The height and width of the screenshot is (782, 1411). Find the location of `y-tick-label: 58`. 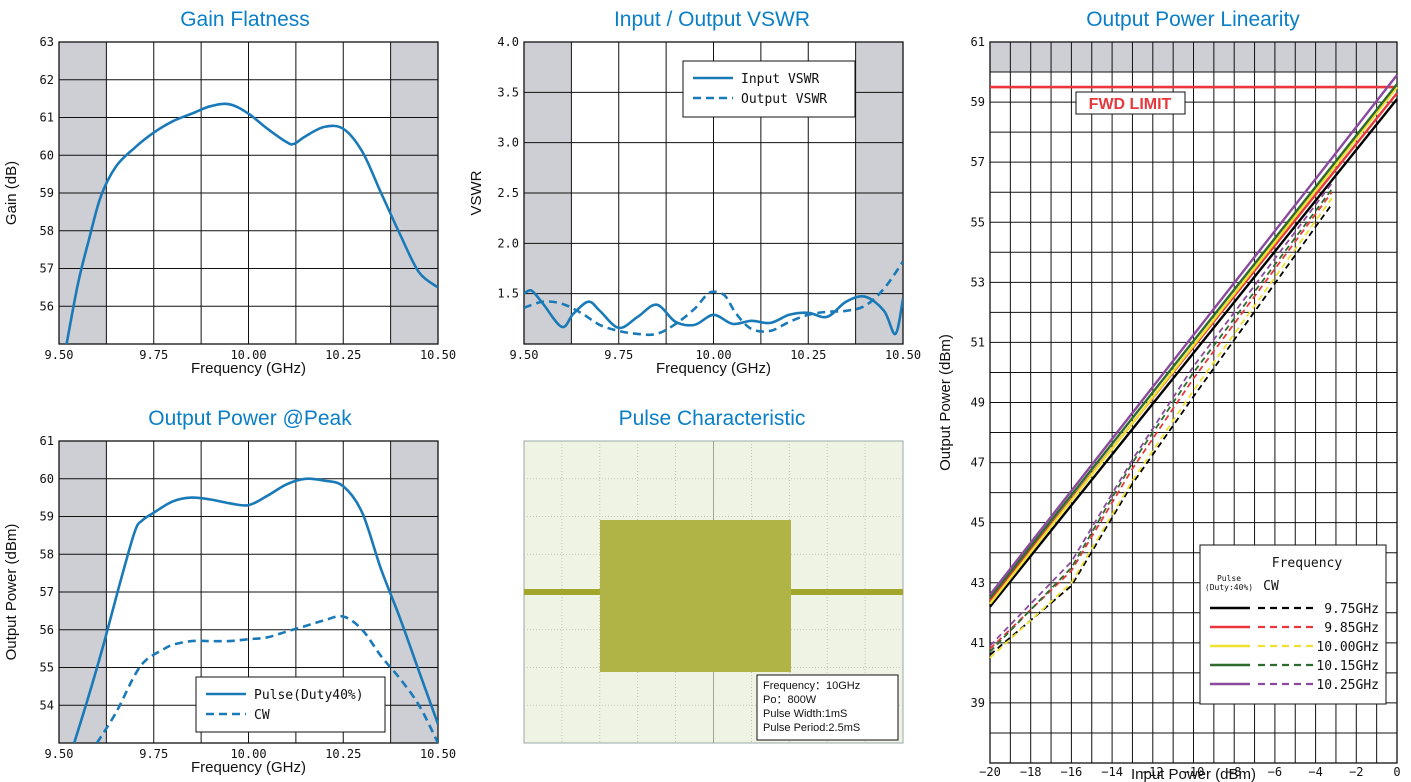

y-tick-label: 58 is located at coordinates (47, 231).